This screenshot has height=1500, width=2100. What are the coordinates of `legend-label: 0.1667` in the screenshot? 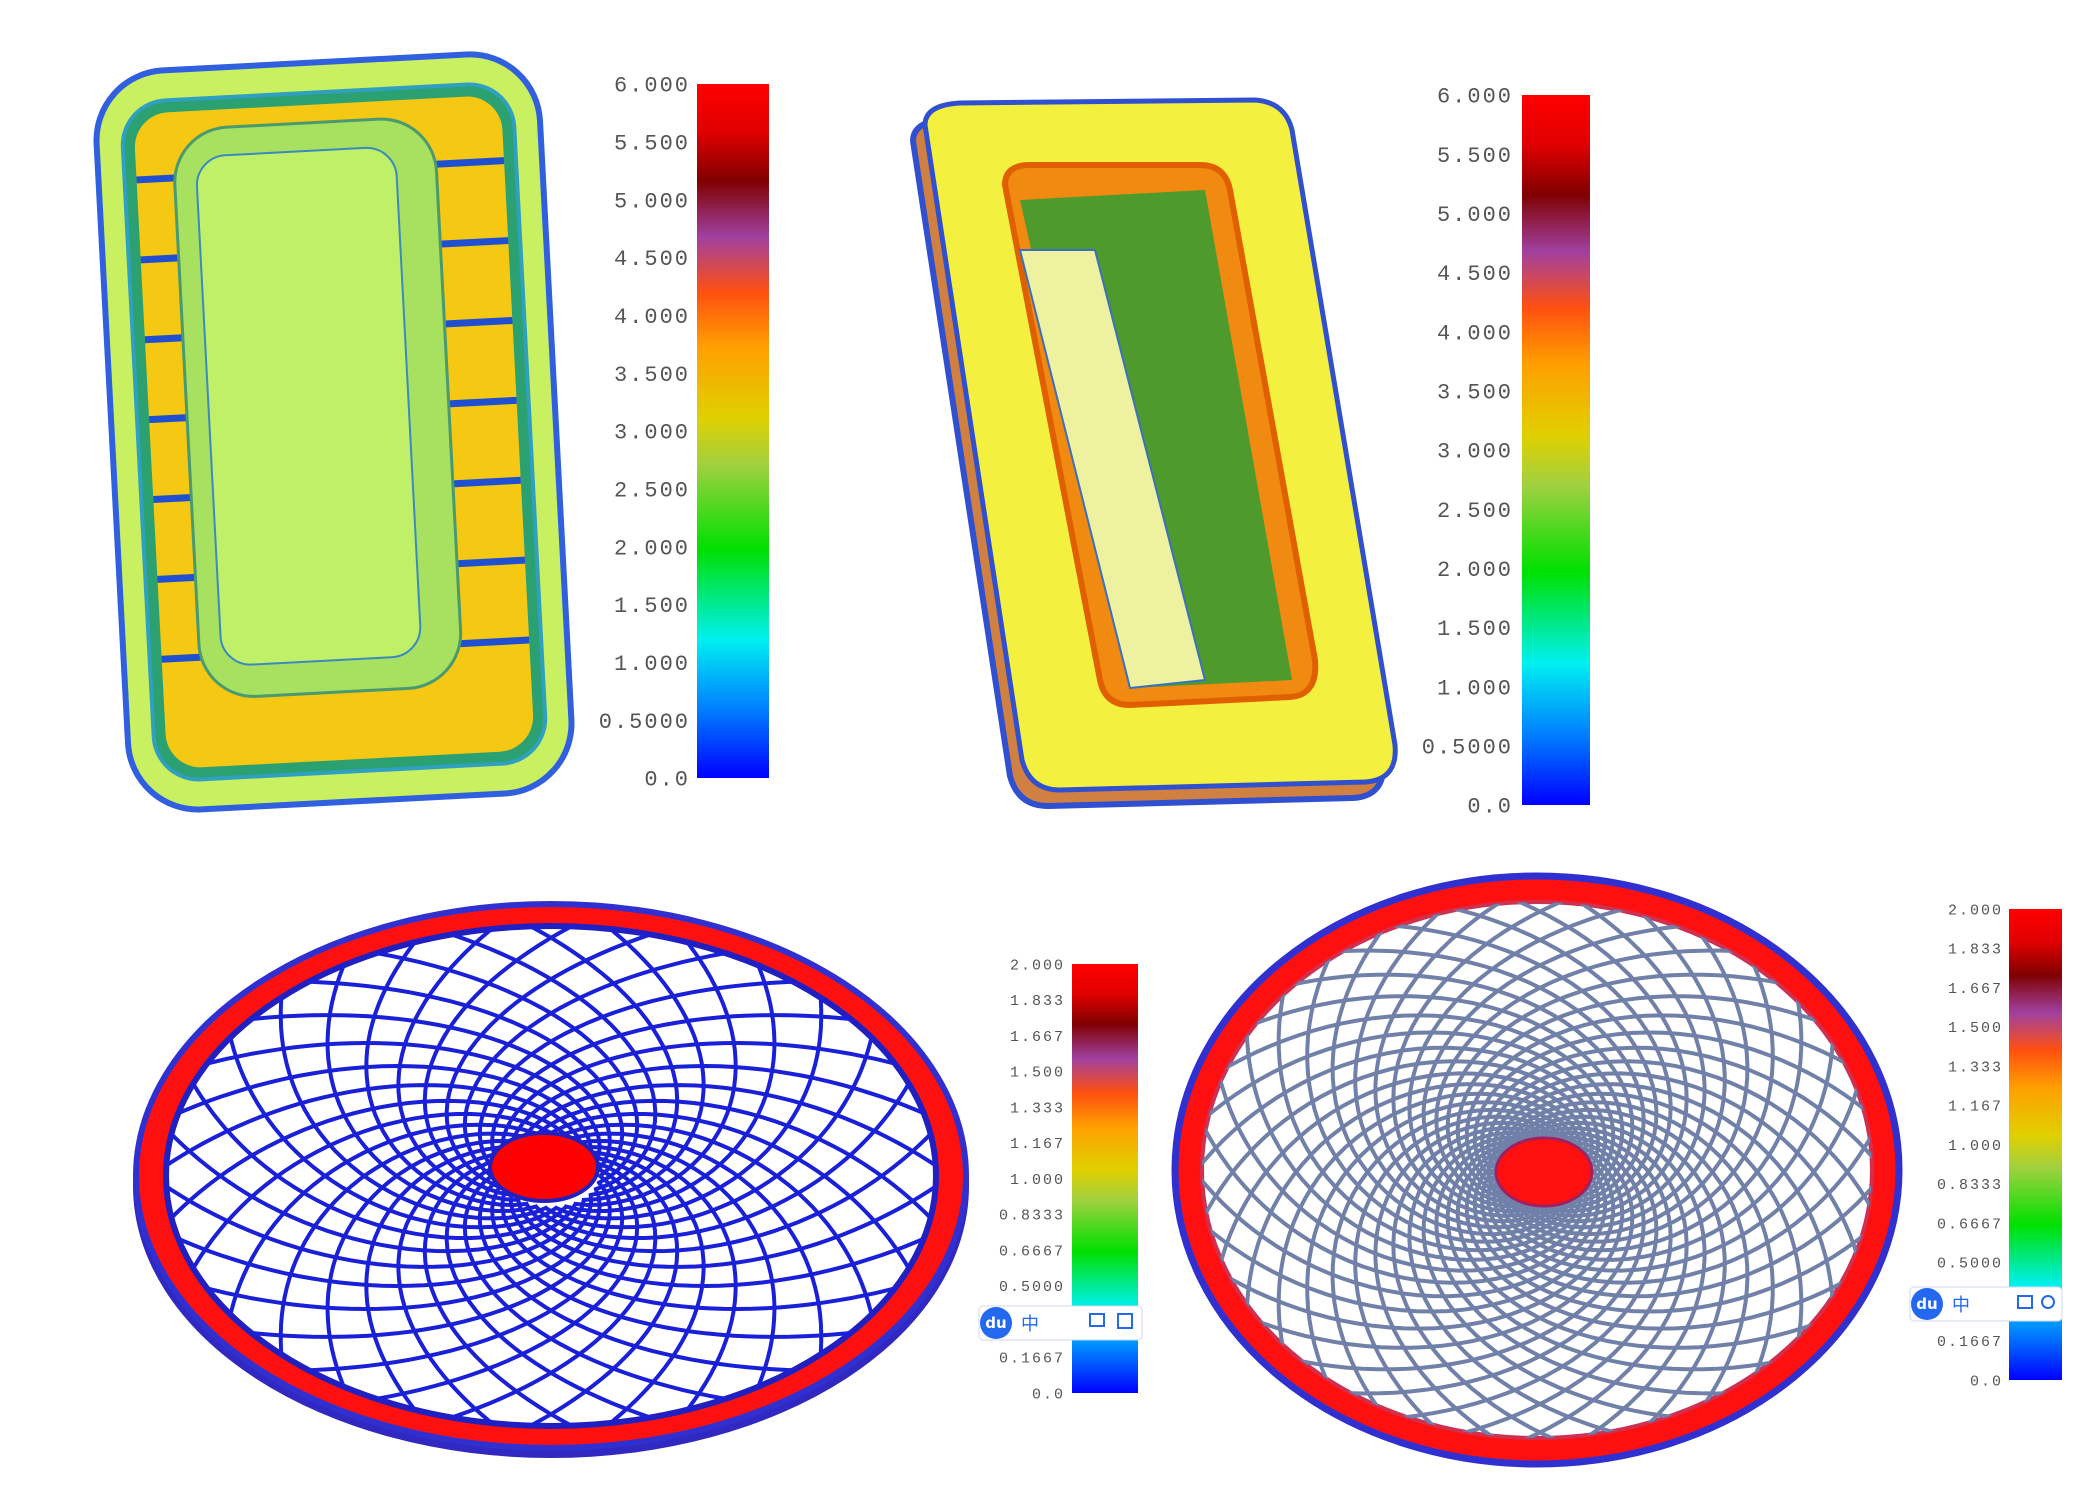 It's located at (1970, 1342).